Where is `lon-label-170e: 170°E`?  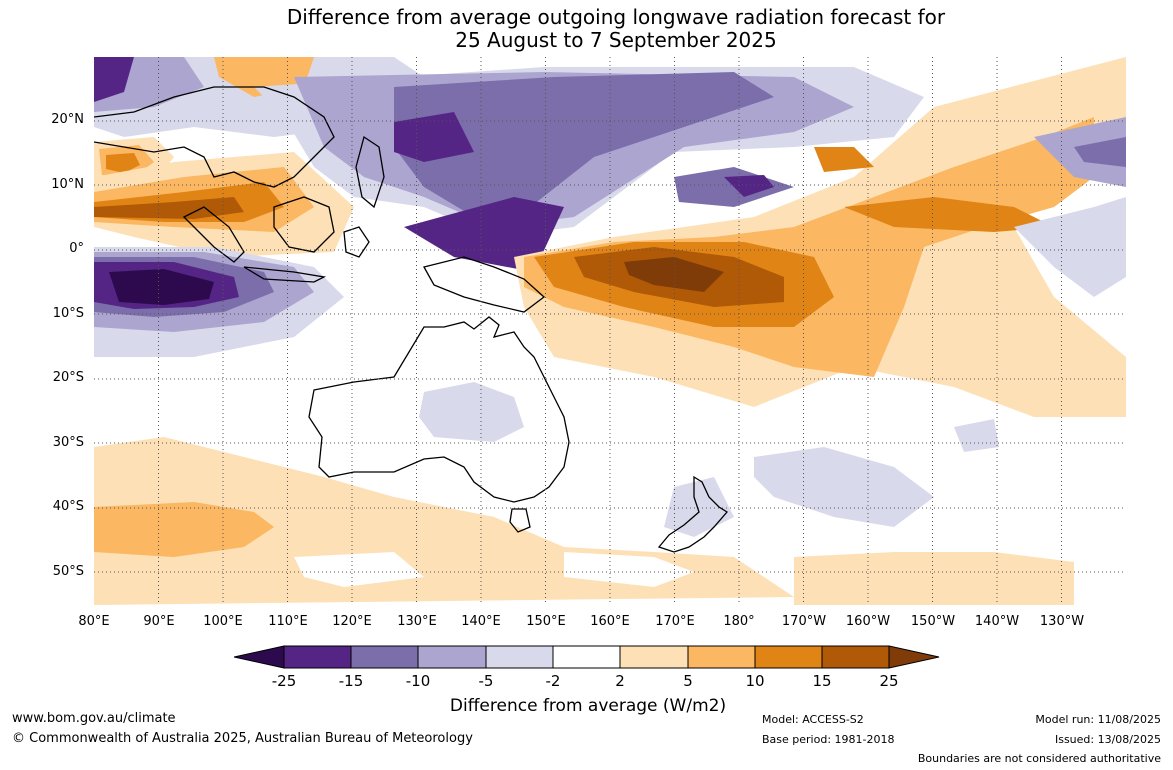 lon-label-170e: 170°E is located at coordinates (675, 621).